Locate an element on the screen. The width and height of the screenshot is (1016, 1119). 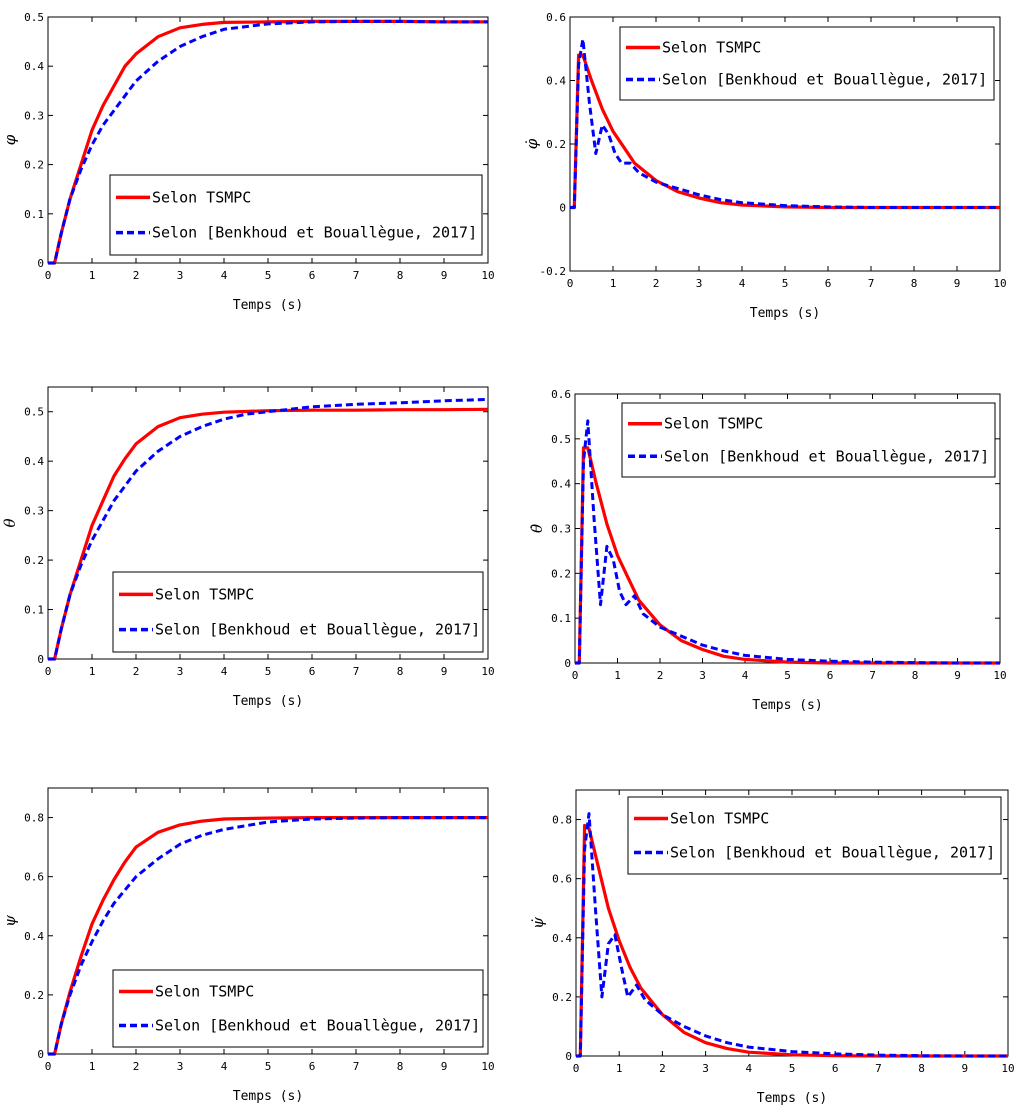
y-axis-label: ψ is located at coordinates (10, 921).